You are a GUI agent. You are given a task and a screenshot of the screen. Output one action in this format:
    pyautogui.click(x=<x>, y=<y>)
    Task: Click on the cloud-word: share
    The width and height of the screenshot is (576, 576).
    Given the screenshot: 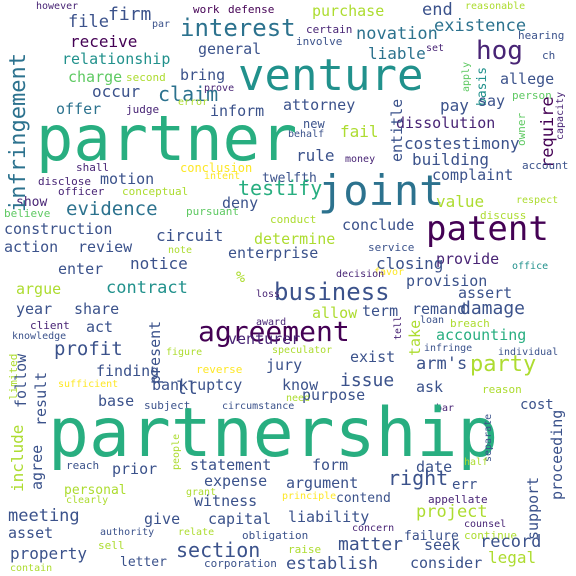 What is the action you would take?
    pyautogui.click(x=97, y=309)
    